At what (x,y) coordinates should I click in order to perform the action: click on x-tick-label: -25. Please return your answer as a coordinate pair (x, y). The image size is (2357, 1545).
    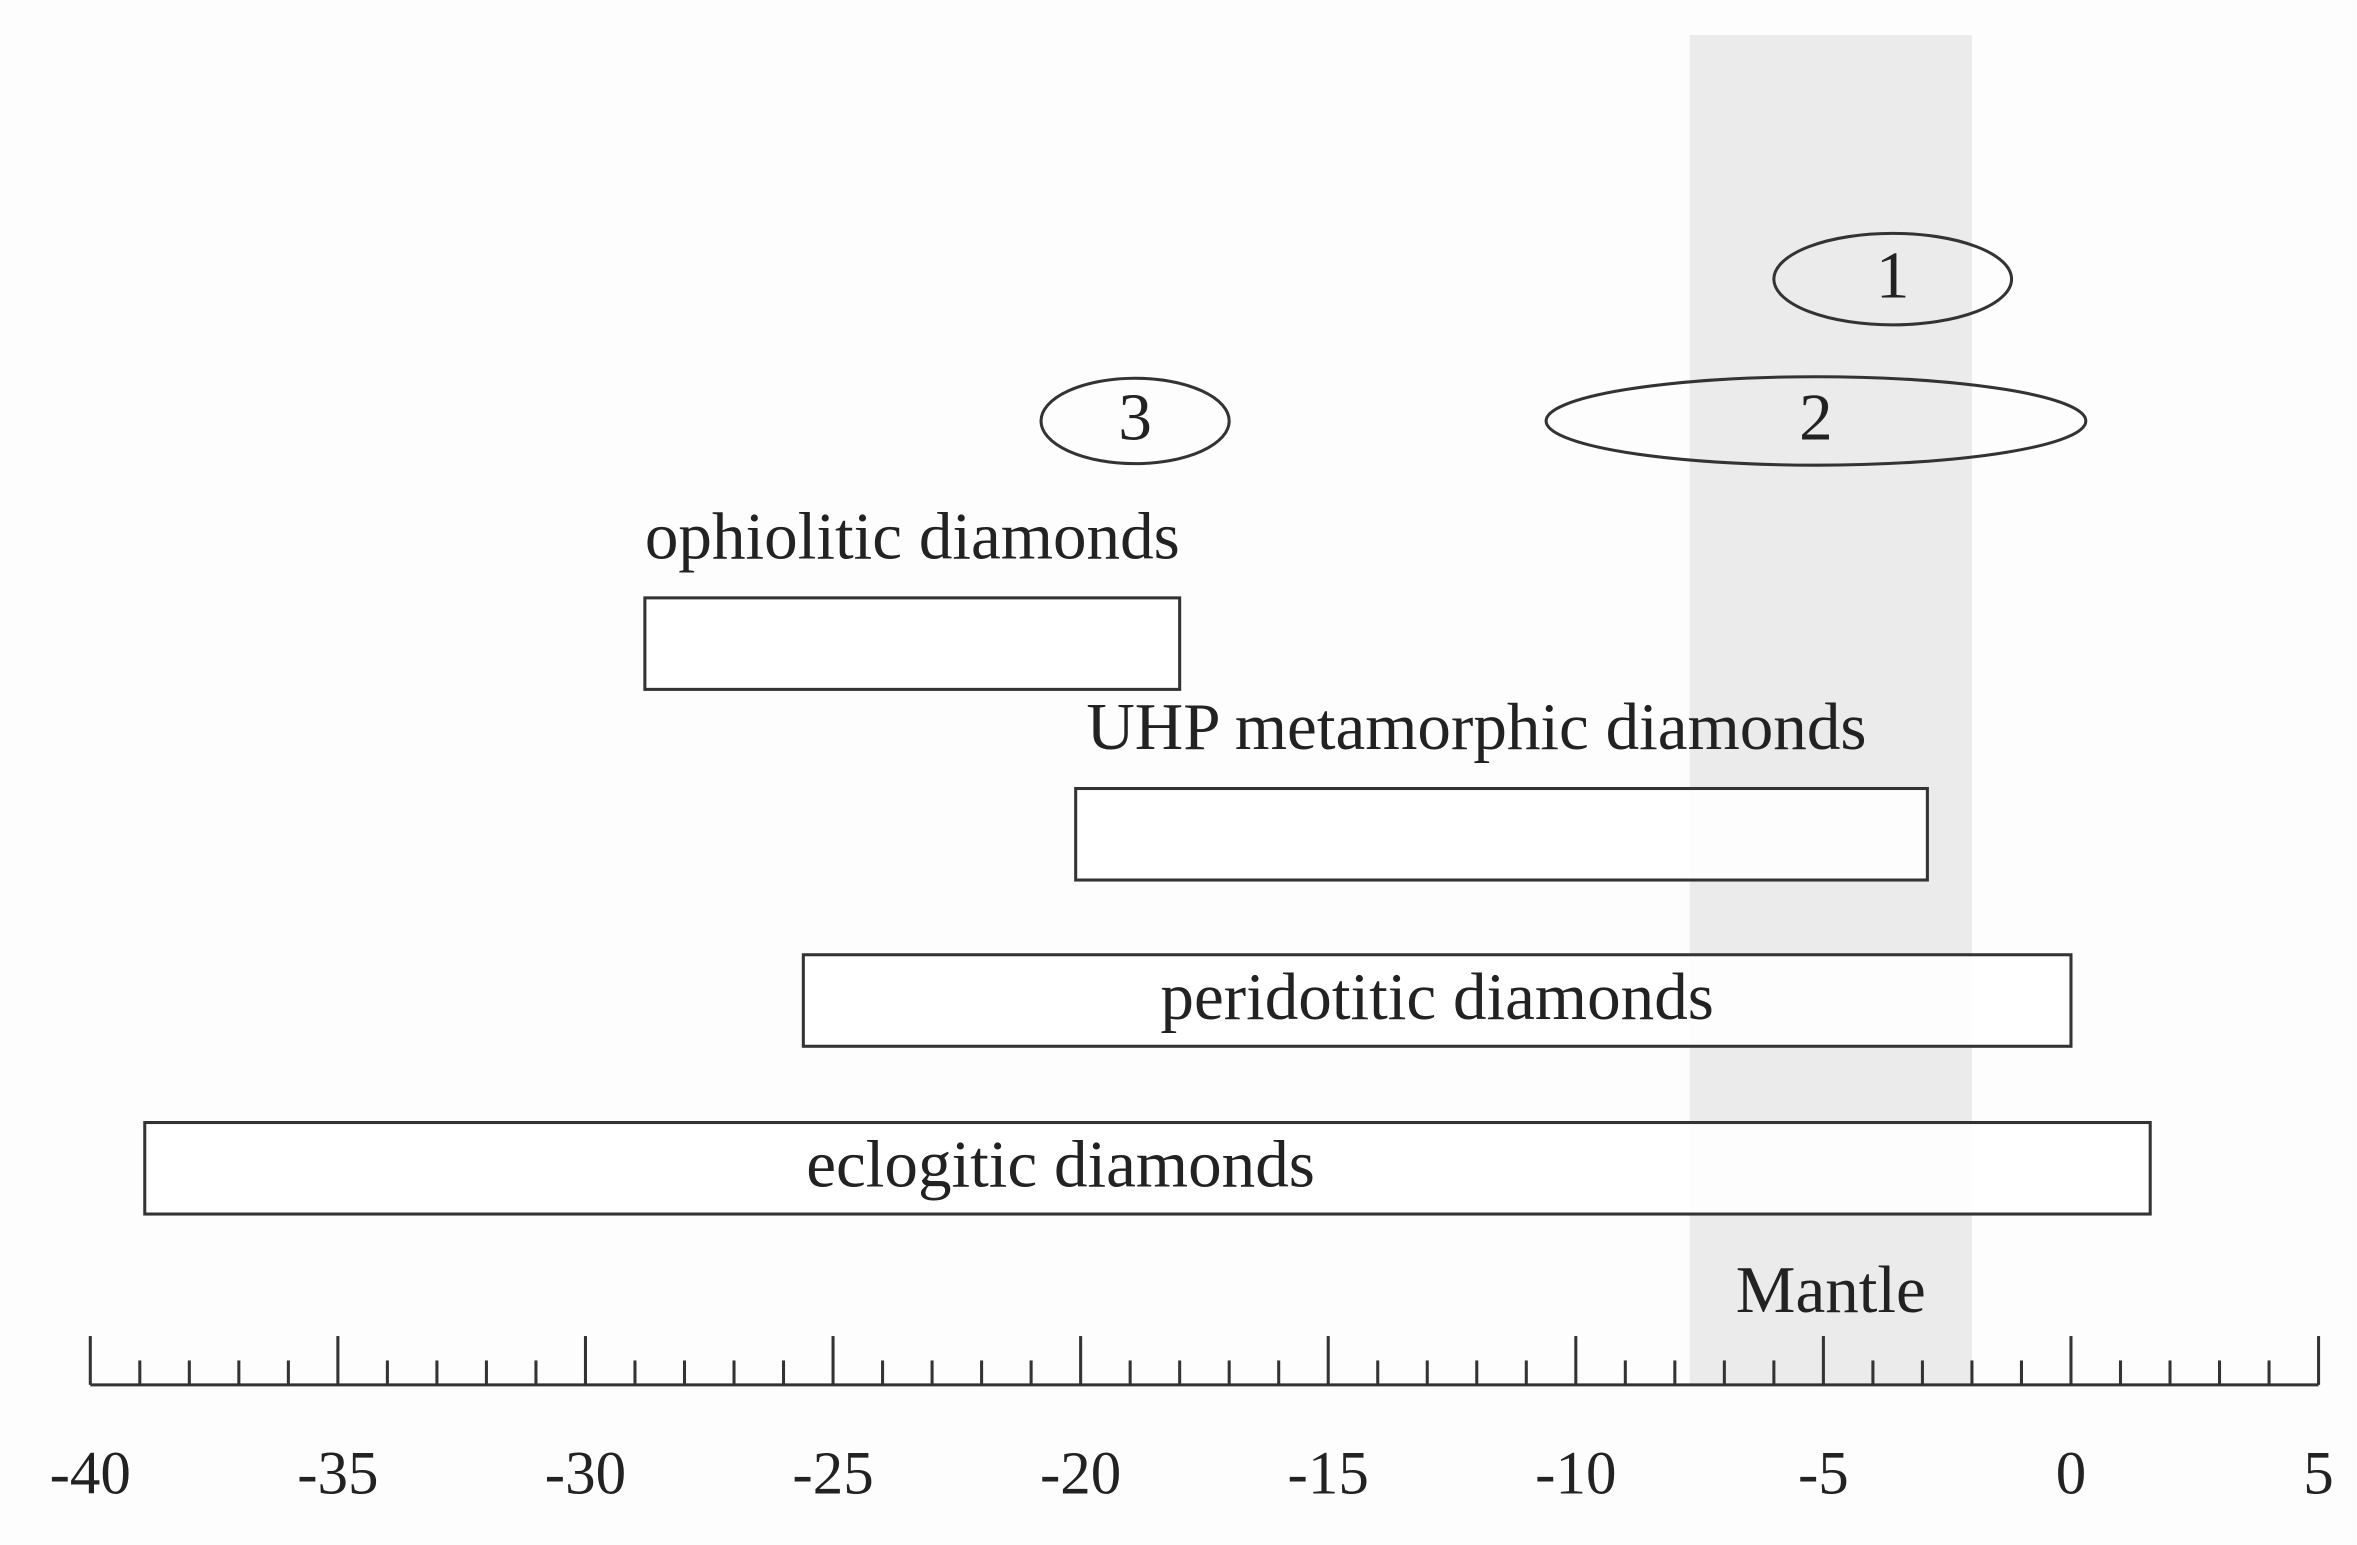
    Looking at the image, I should click on (832, 1473).